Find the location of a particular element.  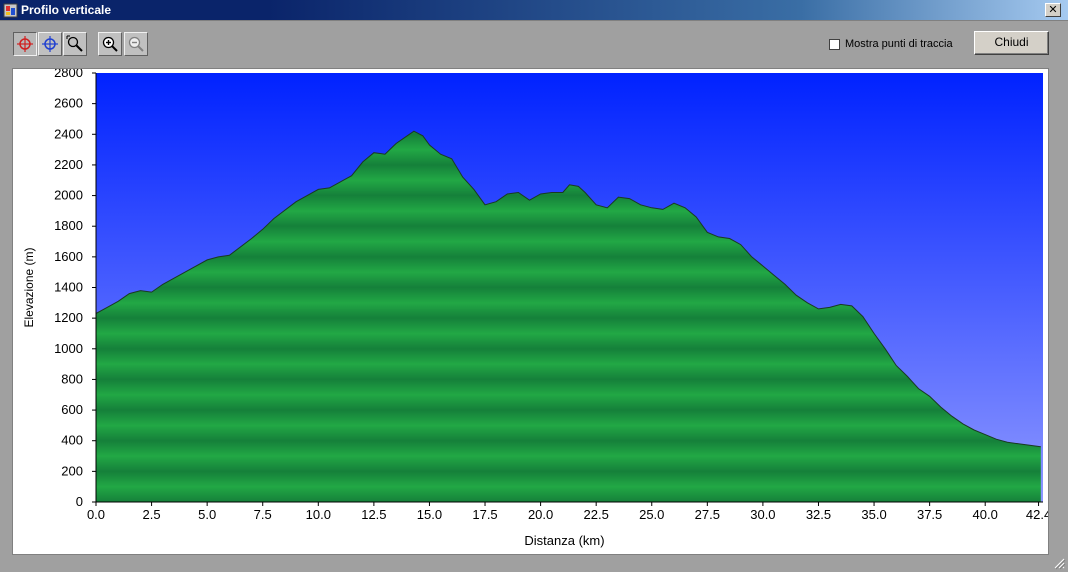

y-tick-label: 1400 is located at coordinates (68, 287).